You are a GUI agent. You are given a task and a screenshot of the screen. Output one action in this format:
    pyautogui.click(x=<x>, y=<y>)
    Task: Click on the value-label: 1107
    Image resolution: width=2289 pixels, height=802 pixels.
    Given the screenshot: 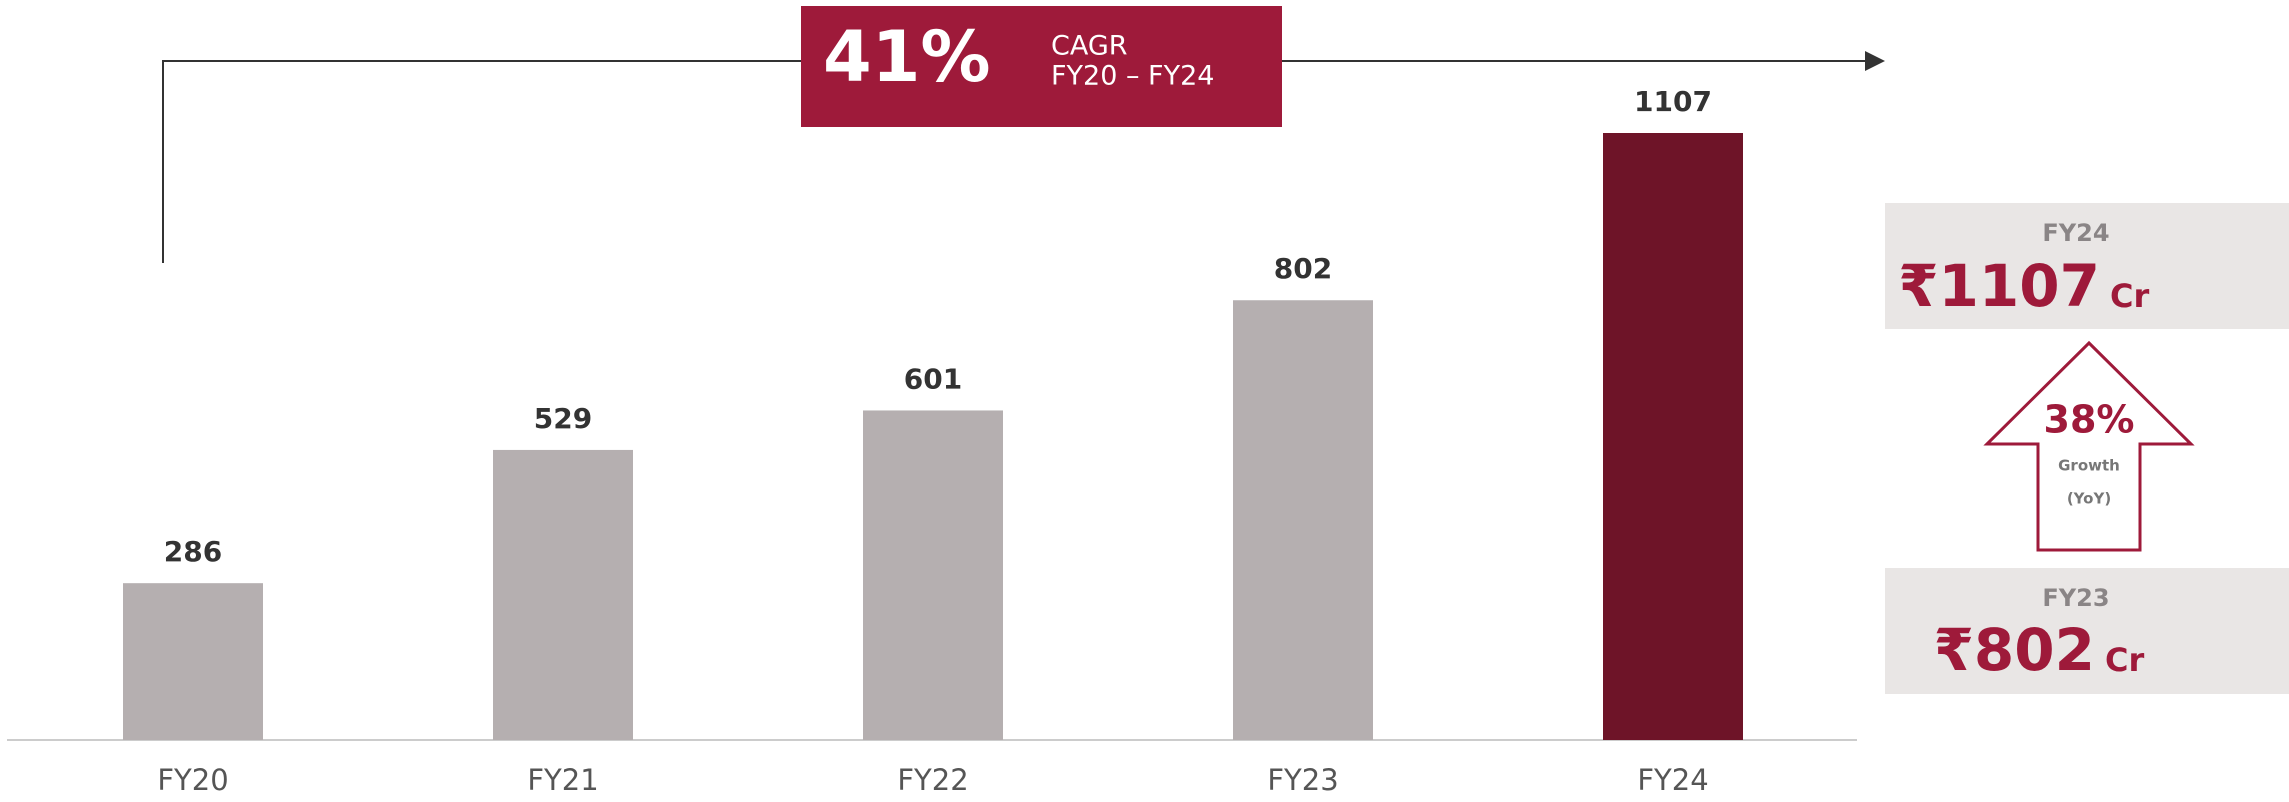 What is the action you would take?
    pyautogui.click(x=1673, y=101)
    